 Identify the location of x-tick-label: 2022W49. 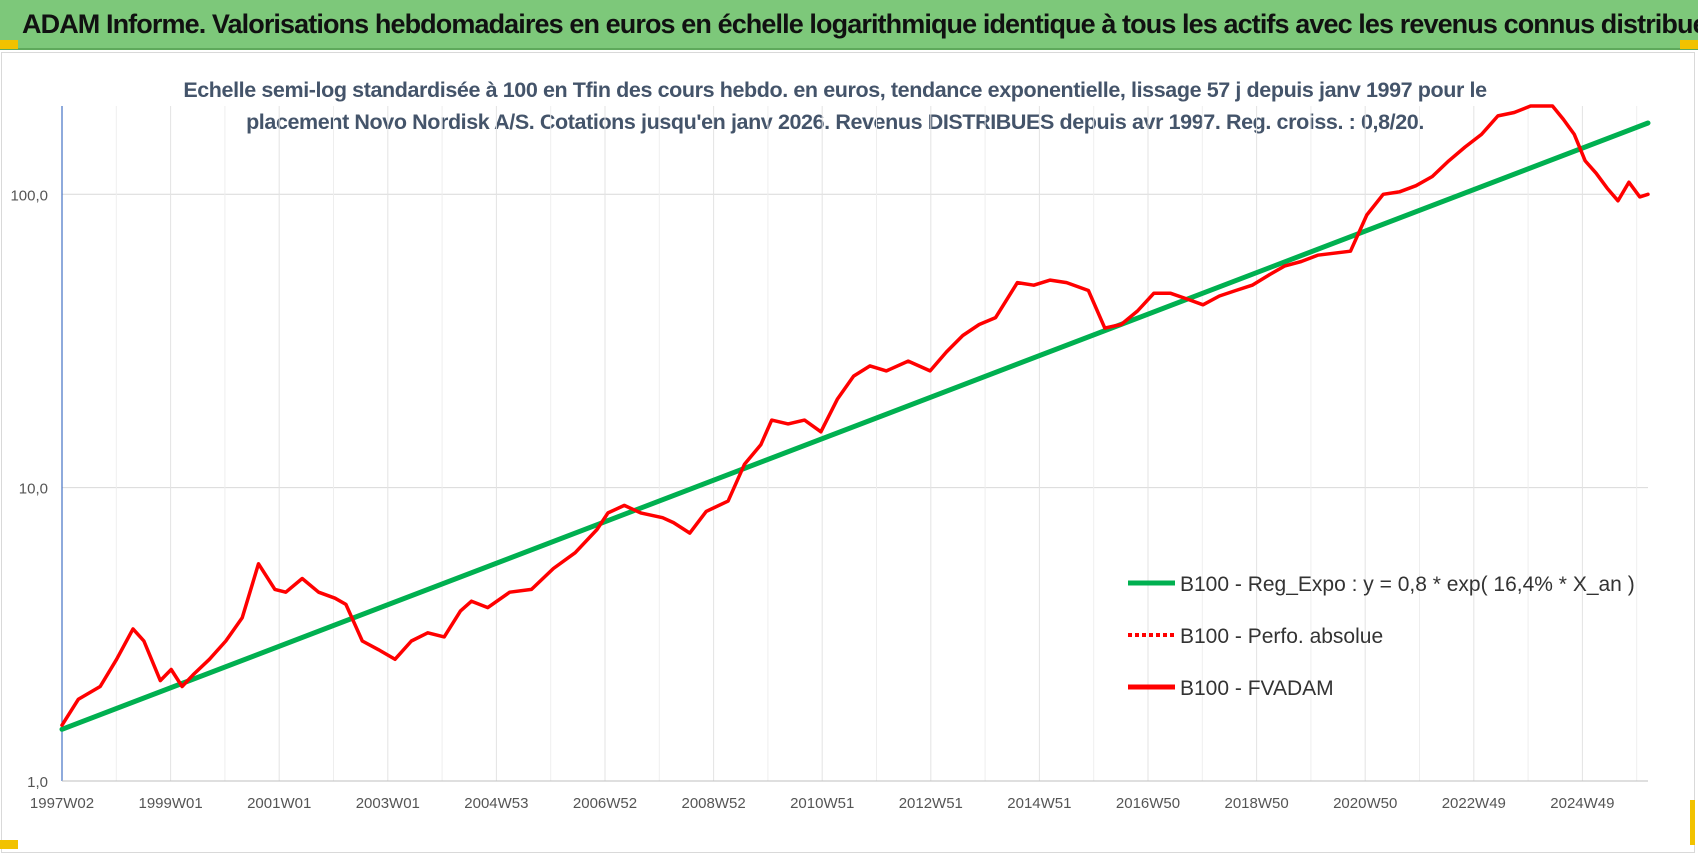
(1474, 803).